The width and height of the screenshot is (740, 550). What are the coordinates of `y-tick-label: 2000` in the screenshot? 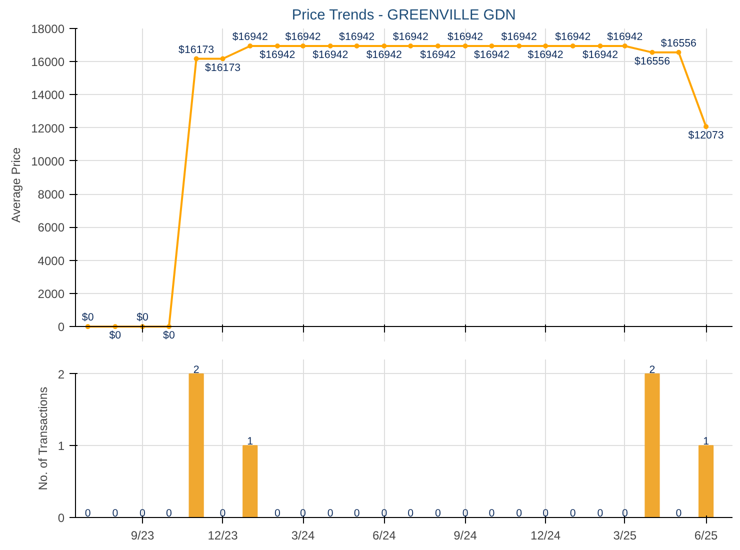 It's located at (51, 293).